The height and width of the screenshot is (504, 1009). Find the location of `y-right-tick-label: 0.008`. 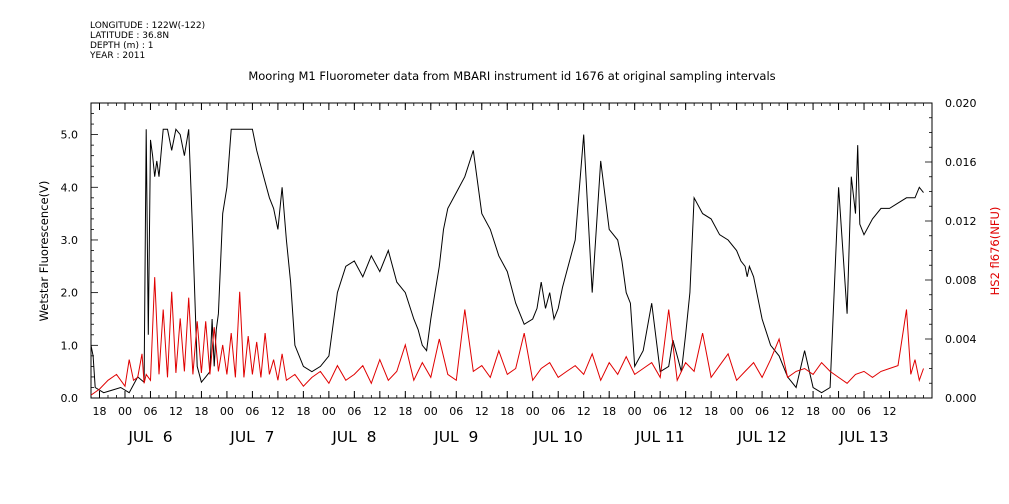

y-right-tick-label: 0.008 is located at coordinates (961, 280).